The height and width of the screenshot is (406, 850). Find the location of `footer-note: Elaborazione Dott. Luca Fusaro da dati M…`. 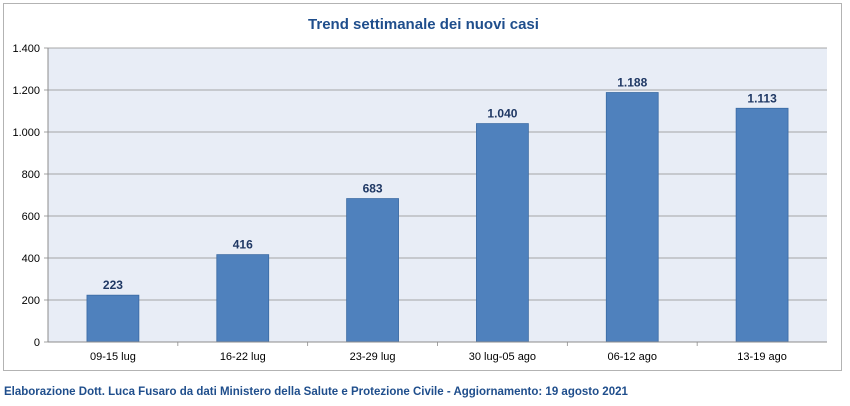

footer-note: Elaborazione Dott. Luca Fusaro da dati M… is located at coordinates (316, 392).